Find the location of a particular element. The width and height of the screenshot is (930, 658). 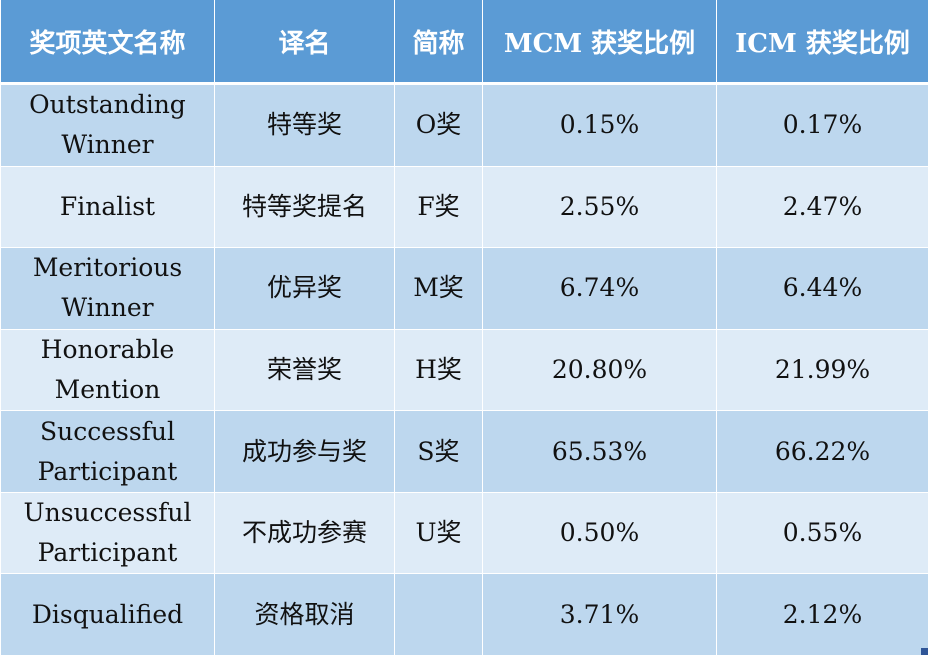

chinese-name-cell: 优异奖 is located at coordinates (304, 288).